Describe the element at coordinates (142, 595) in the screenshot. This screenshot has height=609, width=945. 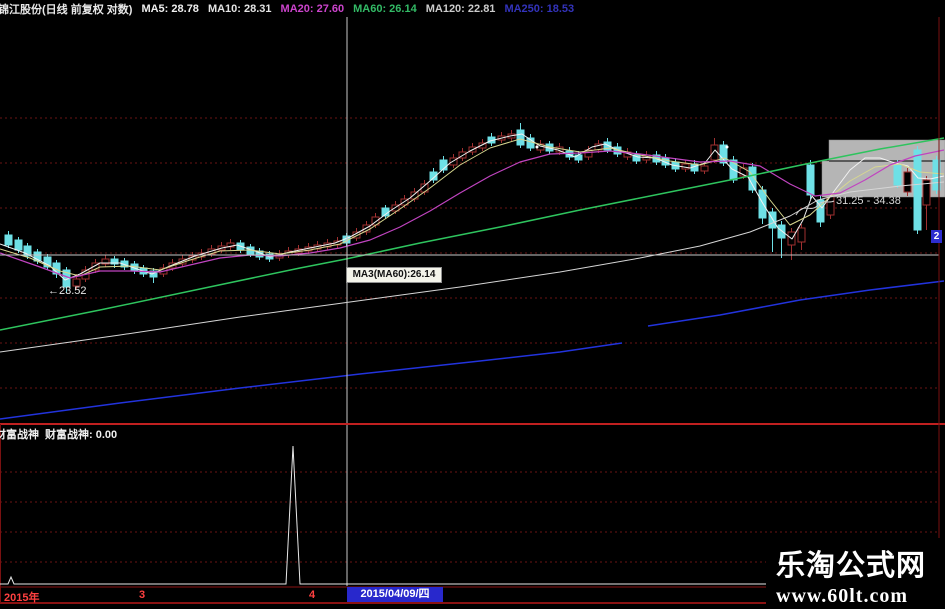
I see `axis-month-tick-3: 3` at that location.